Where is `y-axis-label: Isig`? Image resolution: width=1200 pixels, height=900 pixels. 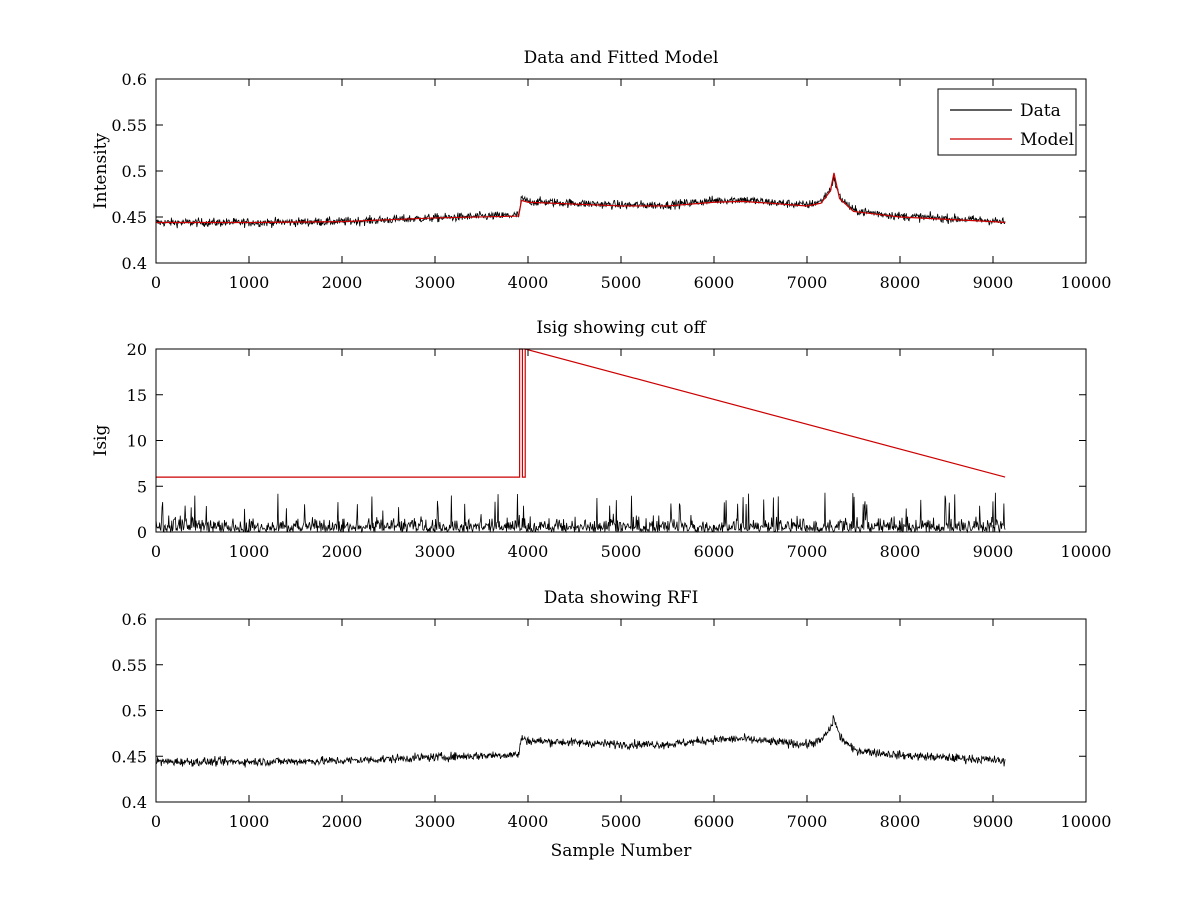
y-axis-label: Isig is located at coordinates (101, 441).